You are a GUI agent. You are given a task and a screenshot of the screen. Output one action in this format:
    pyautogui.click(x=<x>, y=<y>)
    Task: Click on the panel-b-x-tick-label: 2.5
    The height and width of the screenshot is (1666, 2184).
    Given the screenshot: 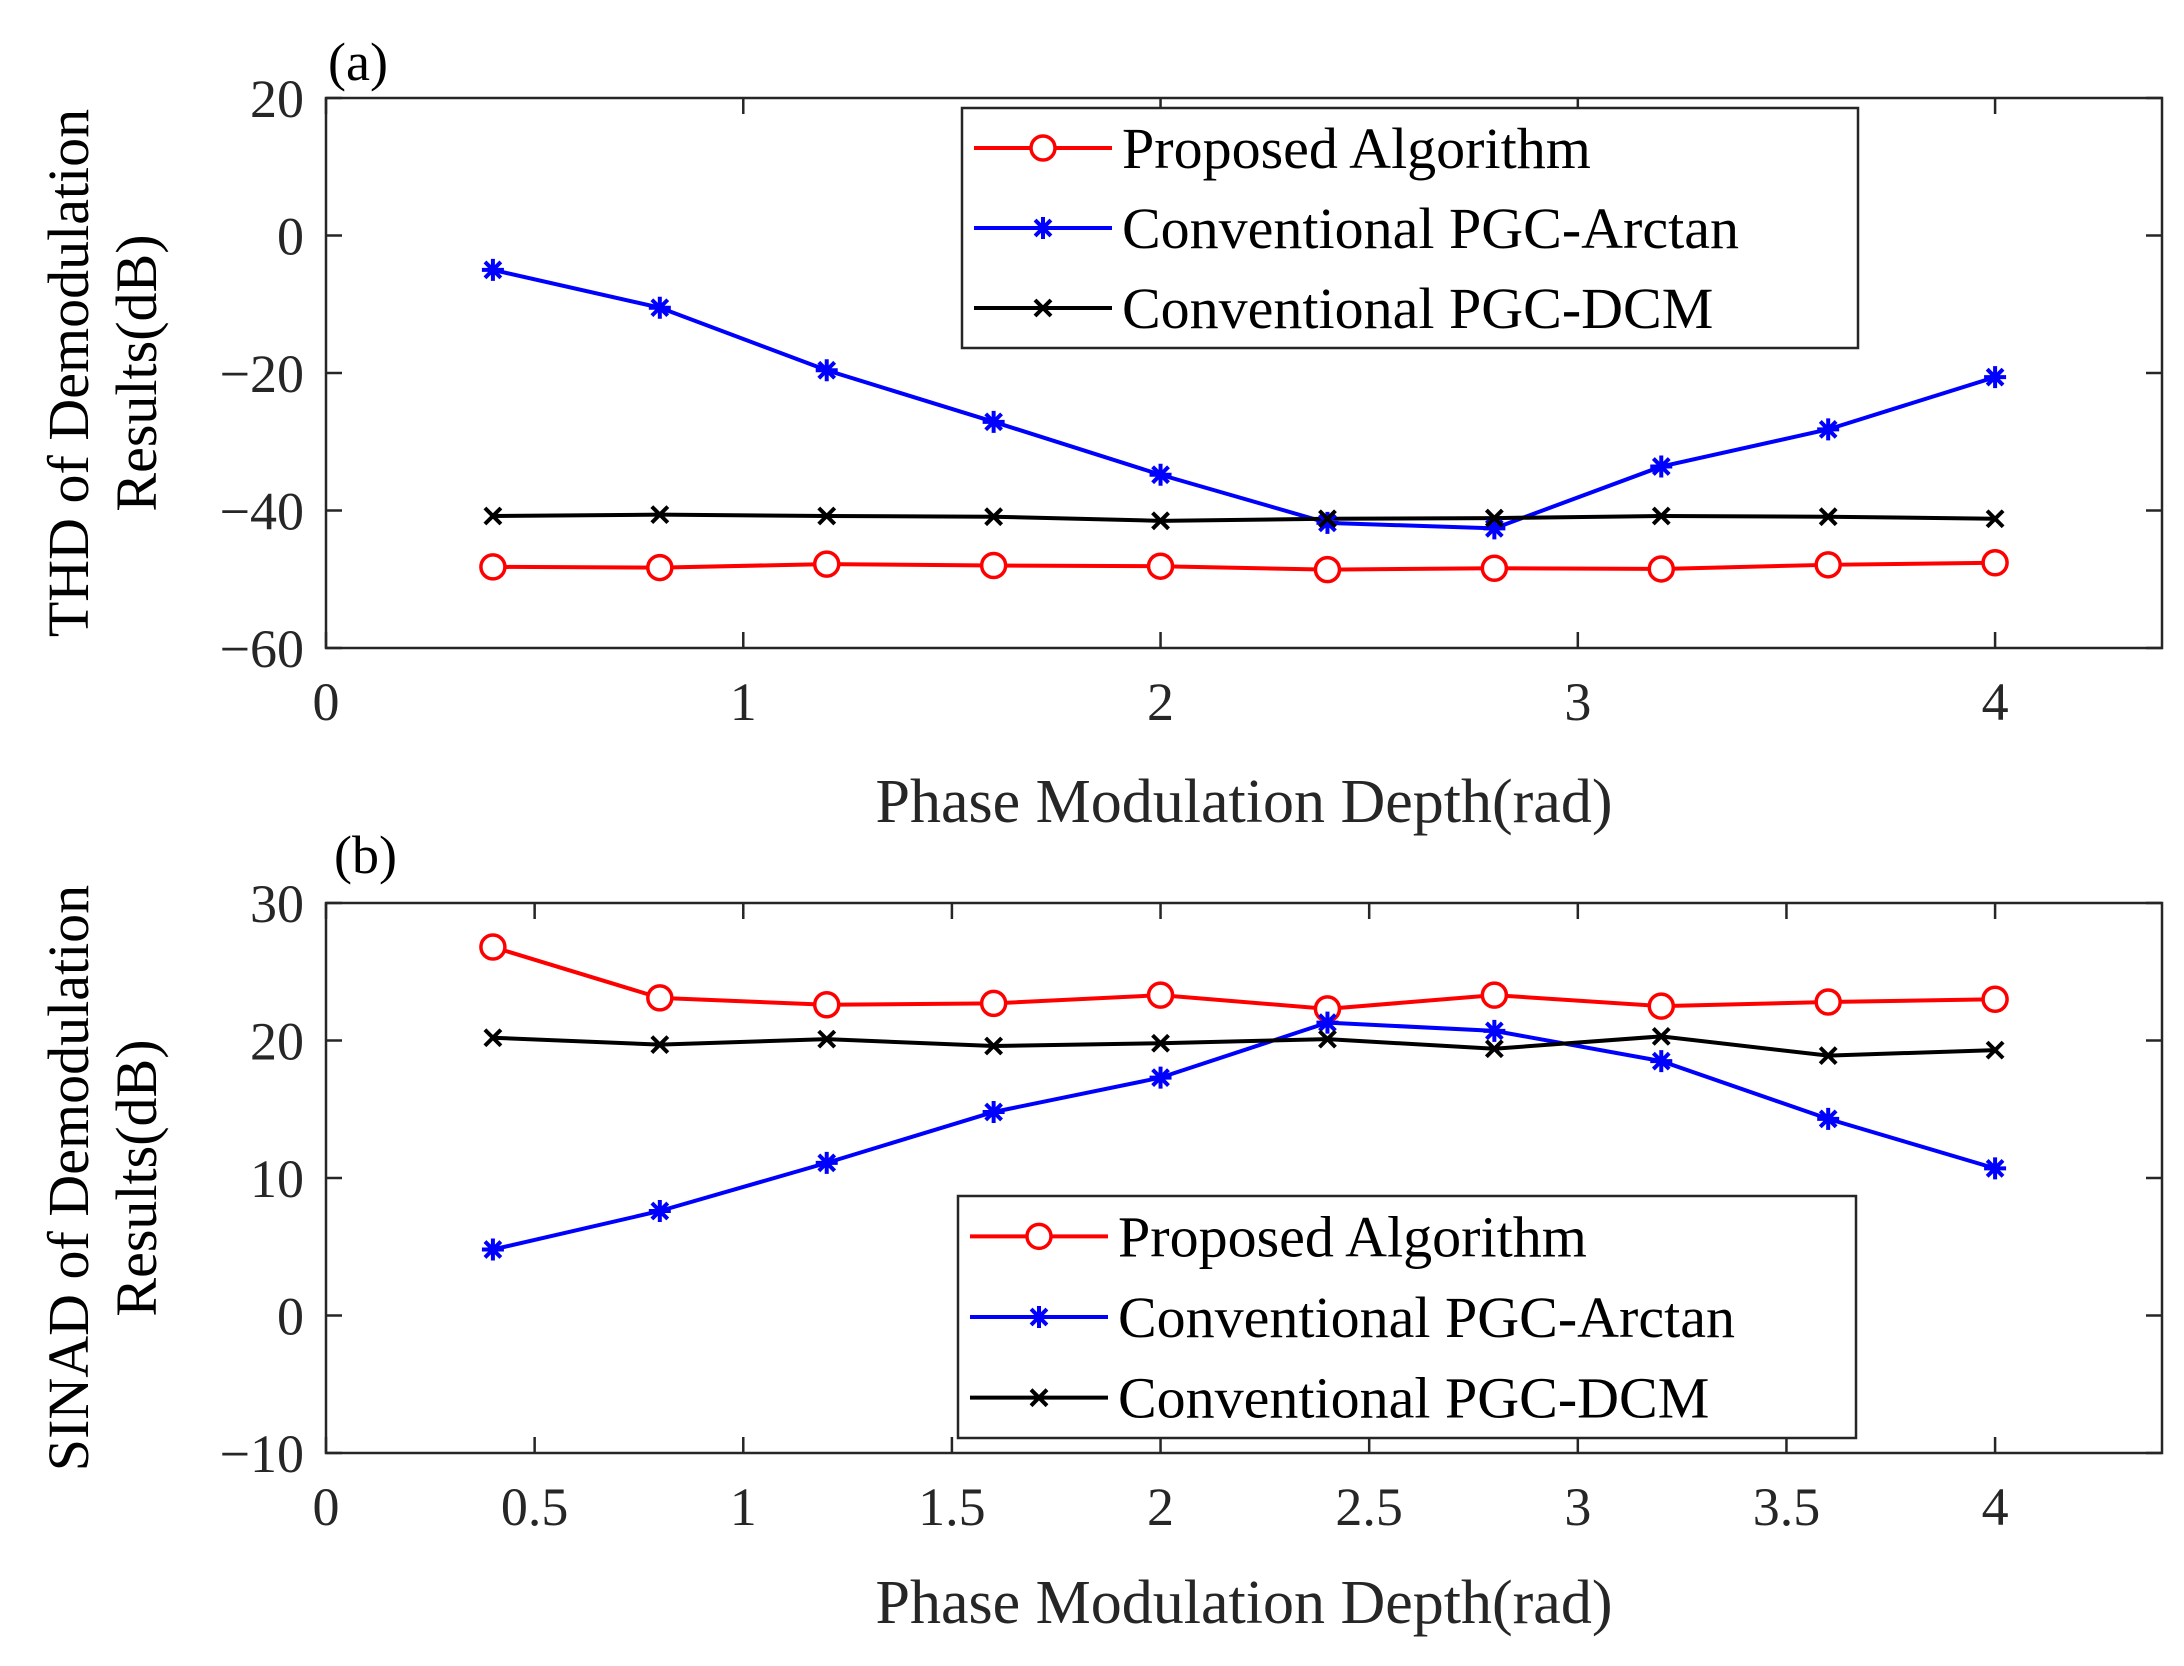 What is the action you would take?
    pyautogui.click(x=1369, y=1507)
    